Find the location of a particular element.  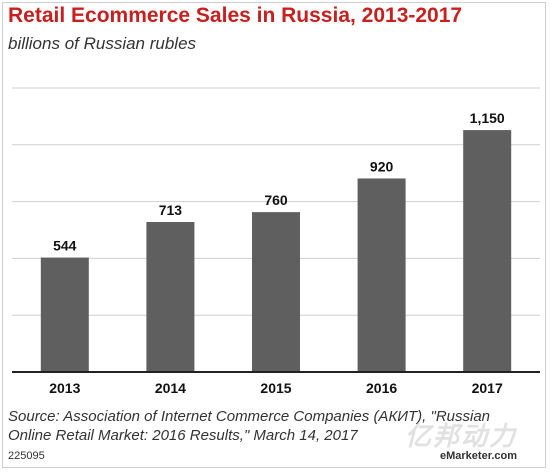

x-tick-label-2016: 2016 is located at coordinates (381, 388).